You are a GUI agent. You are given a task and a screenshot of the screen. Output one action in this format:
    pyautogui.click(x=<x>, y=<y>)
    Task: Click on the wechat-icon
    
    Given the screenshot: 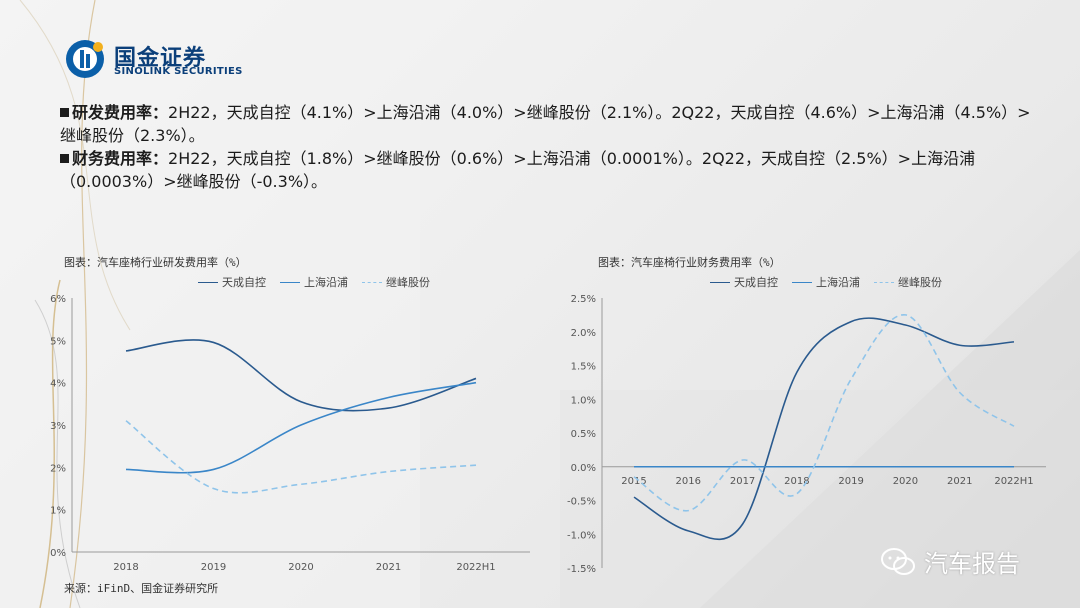 What is the action you would take?
    pyautogui.click(x=898, y=561)
    